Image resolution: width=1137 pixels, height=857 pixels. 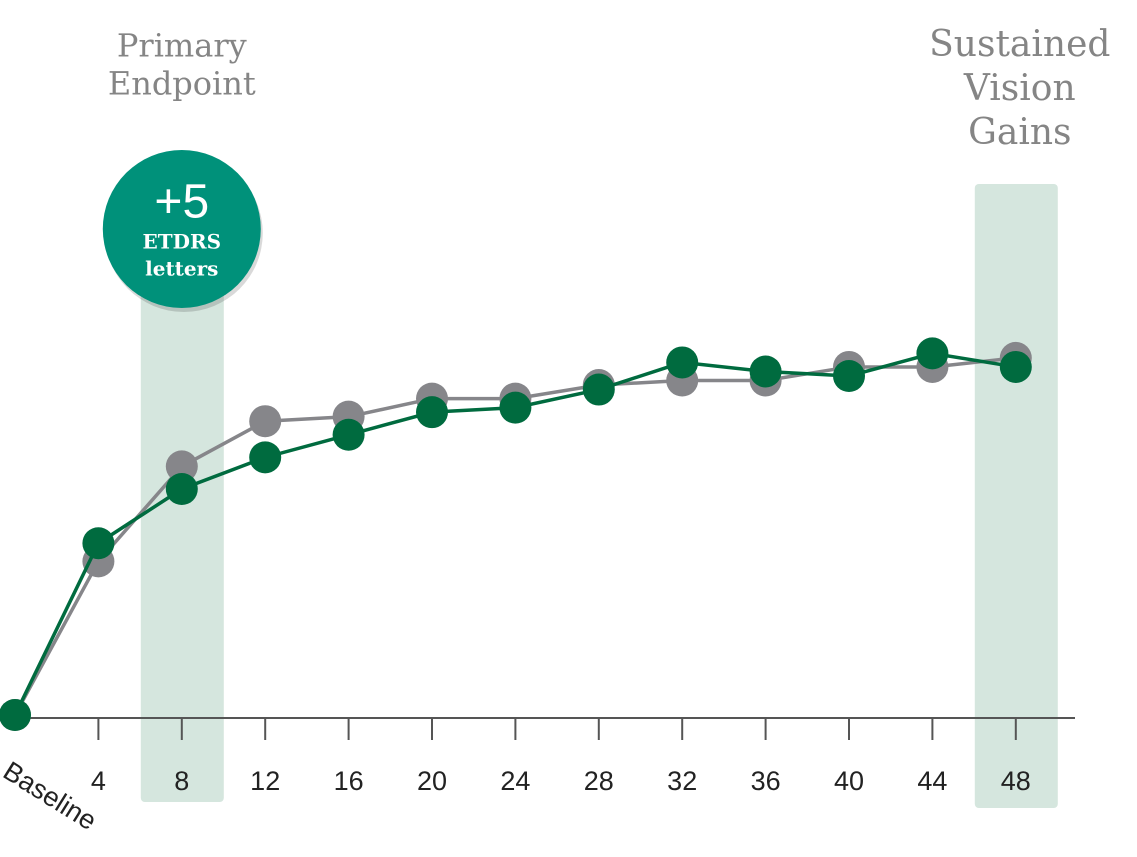 I want to click on x-tick-label: 24, so click(x=515, y=781).